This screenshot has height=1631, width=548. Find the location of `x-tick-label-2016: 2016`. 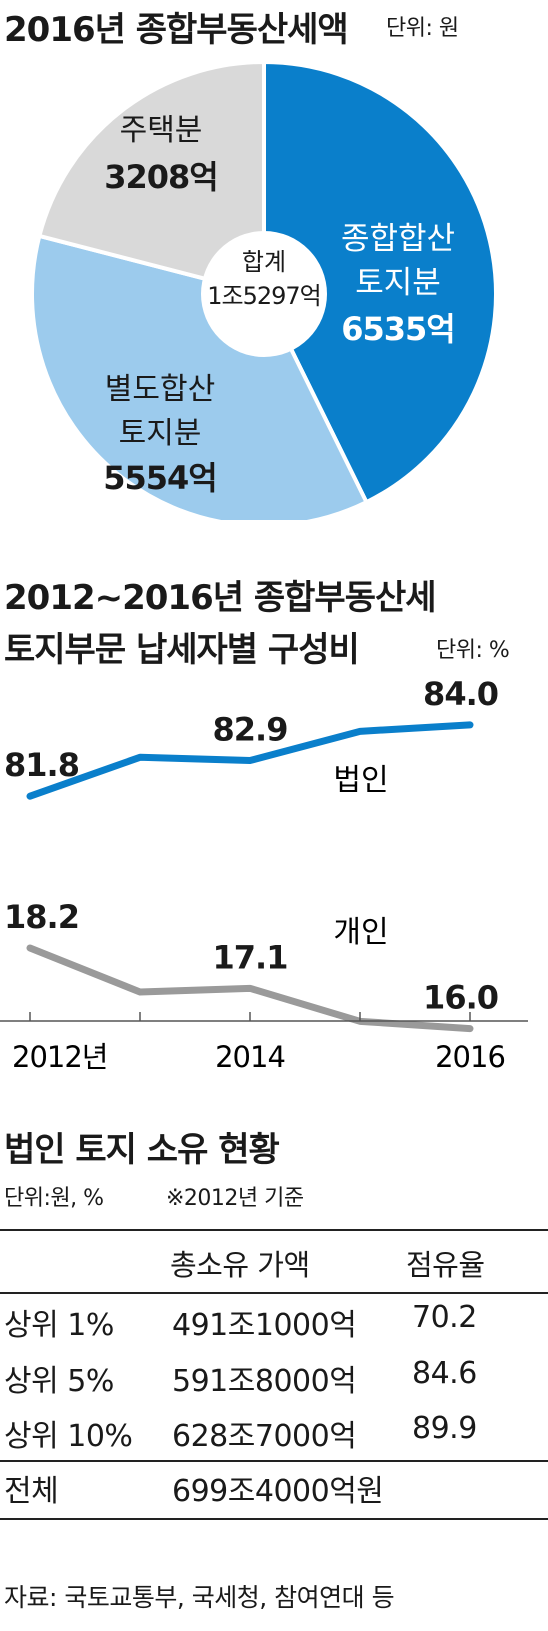

x-tick-label-2016: 2016 is located at coordinates (470, 1057).